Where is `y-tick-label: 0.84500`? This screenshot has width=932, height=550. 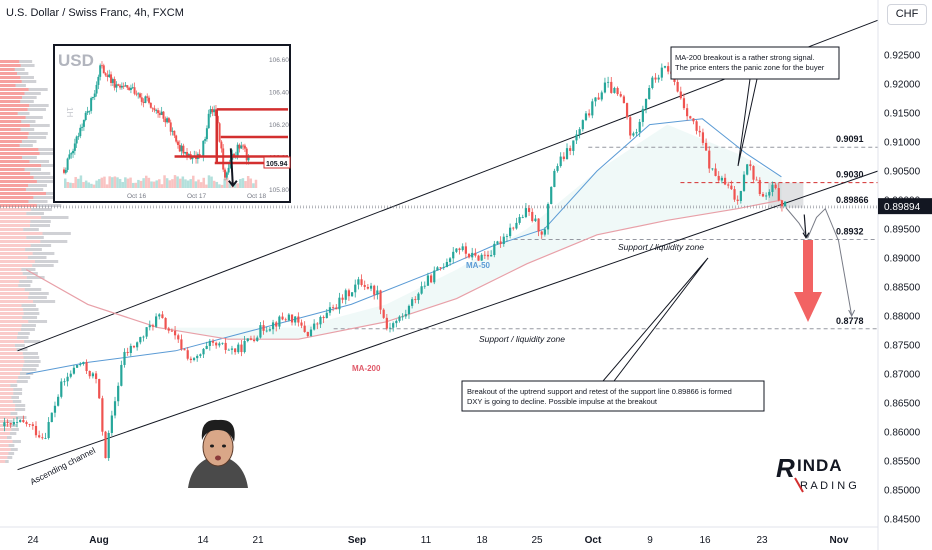 y-tick-label: 0.84500 is located at coordinates (902, 520).